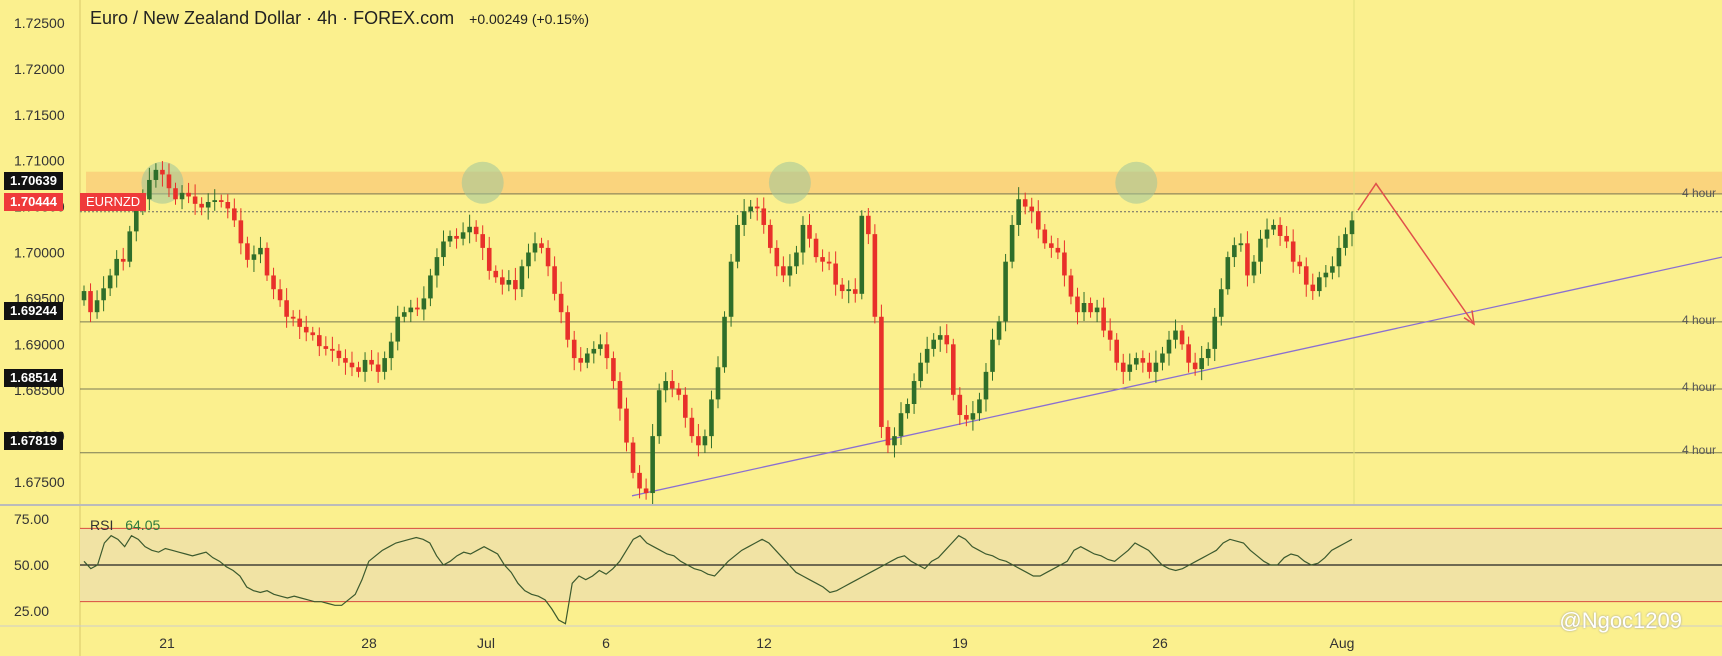  What do you see at coordinates (39, 482) in the screenshot?
I see `y-tick-label: 1.67500` at bounding box center [39, 482].